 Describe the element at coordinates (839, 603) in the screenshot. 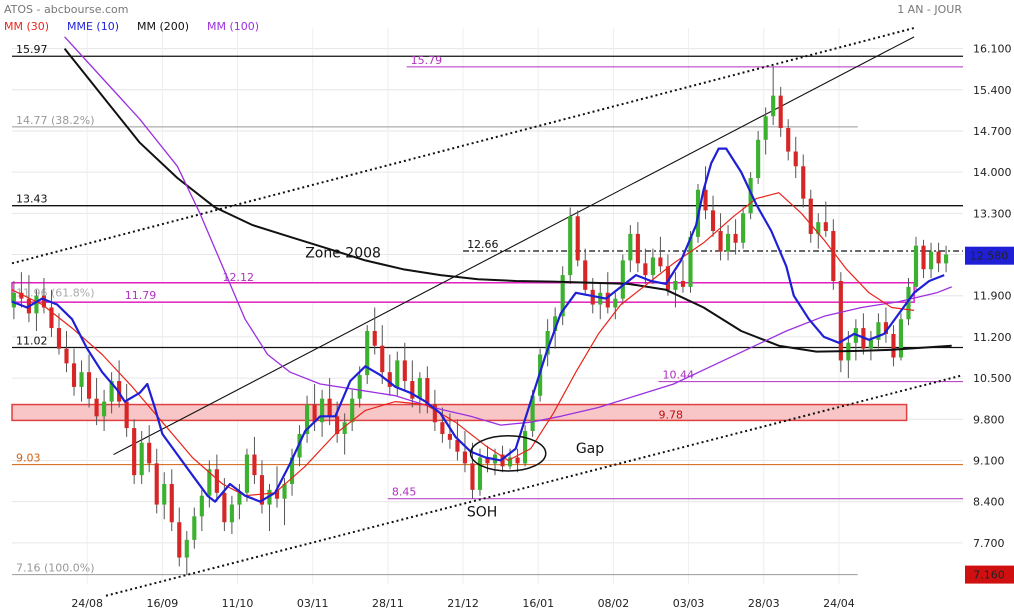

I see `x-tick-label: 24/04` at that location.